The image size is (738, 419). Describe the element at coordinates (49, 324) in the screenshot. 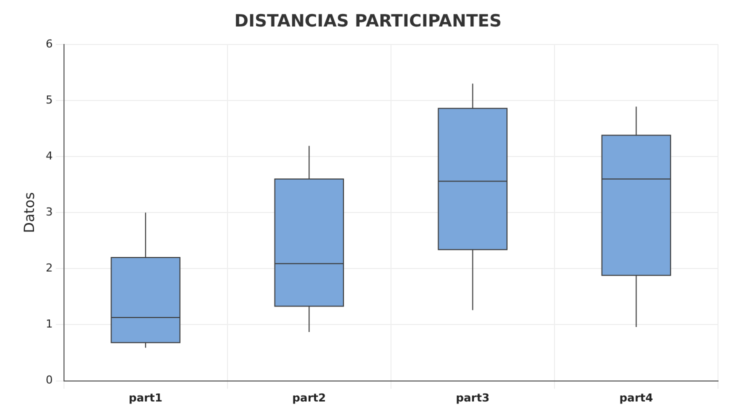

I see `y-tick-label: 1` at that location.